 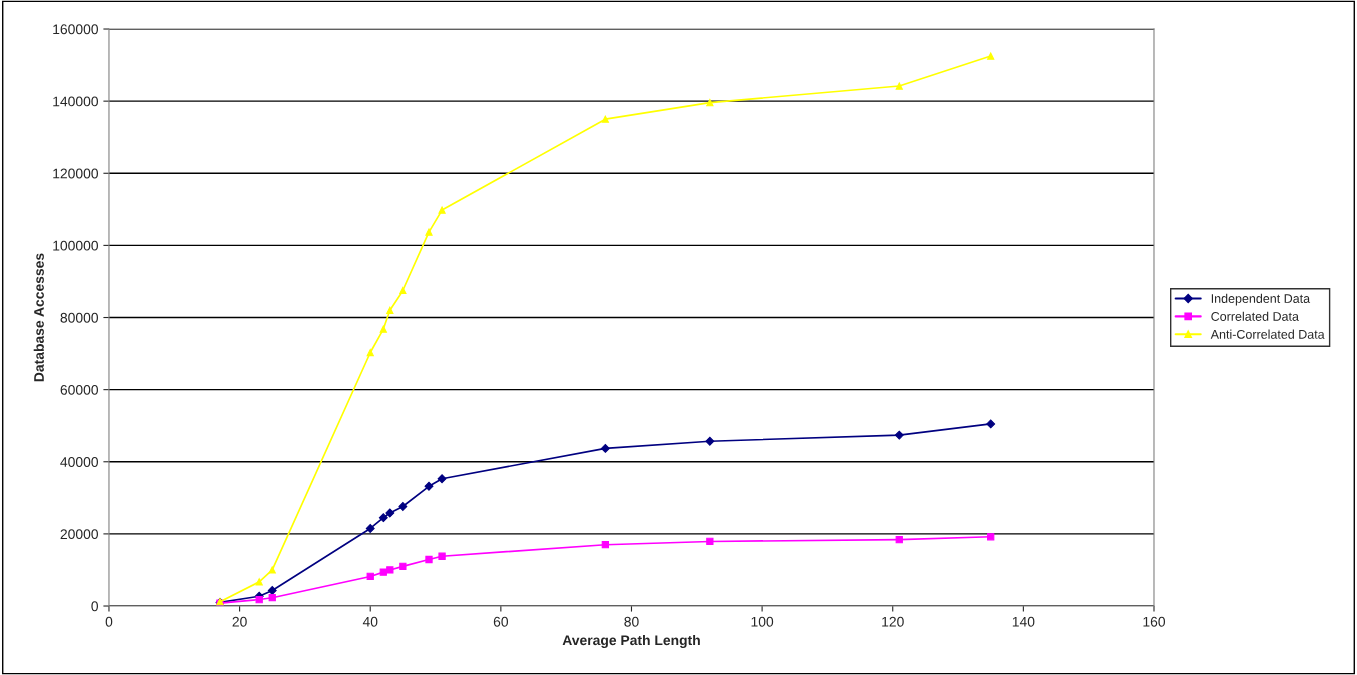 I want to click on y-tick-label: 60000, so click(x=79, y=389).